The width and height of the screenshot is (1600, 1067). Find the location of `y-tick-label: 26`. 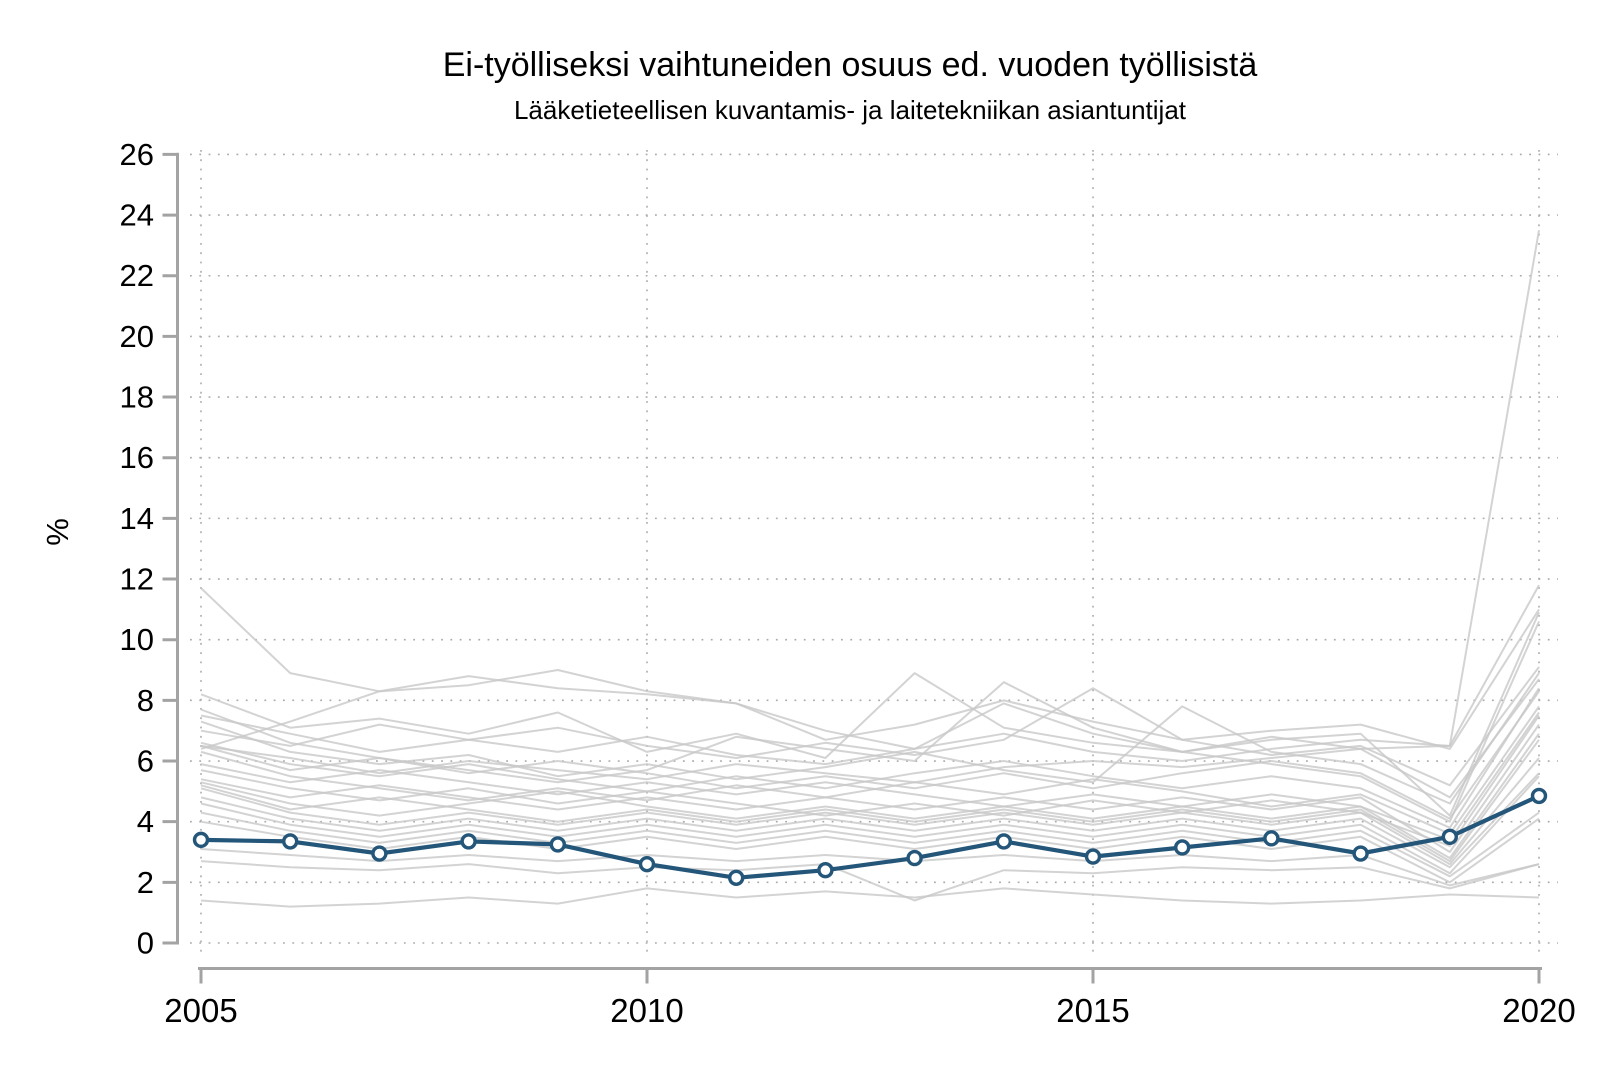

y-tick-label: 26 is located at coordinates (137, 154).